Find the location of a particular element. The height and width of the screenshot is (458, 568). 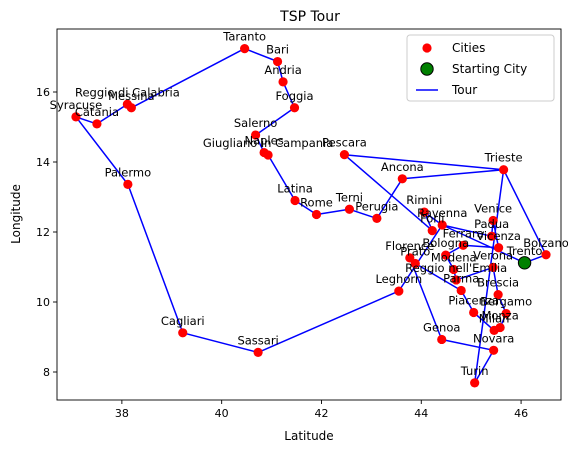

city-label-9: Ancona is located at coordinates (402, 167).